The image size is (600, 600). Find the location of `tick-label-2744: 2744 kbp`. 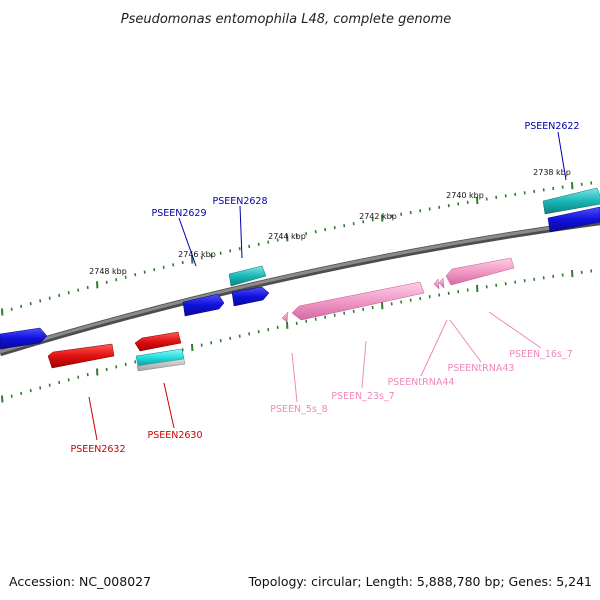

tick-label-2744: 2744 kbp is located at coordinates (287, 236).